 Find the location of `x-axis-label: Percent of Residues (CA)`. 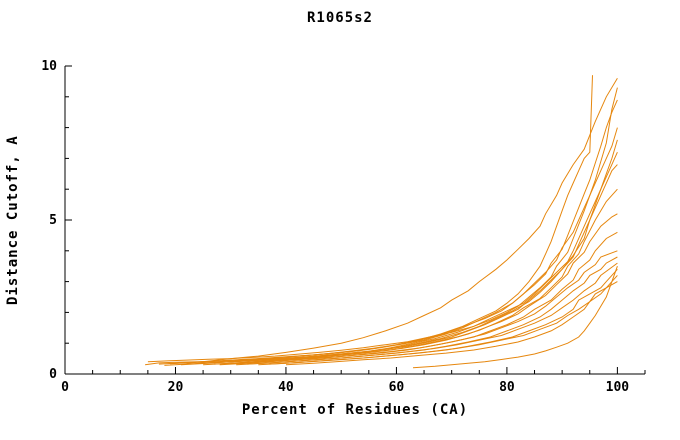

x-axis-label: Percent of Residues (CA) is located at coordinates (355, 410).